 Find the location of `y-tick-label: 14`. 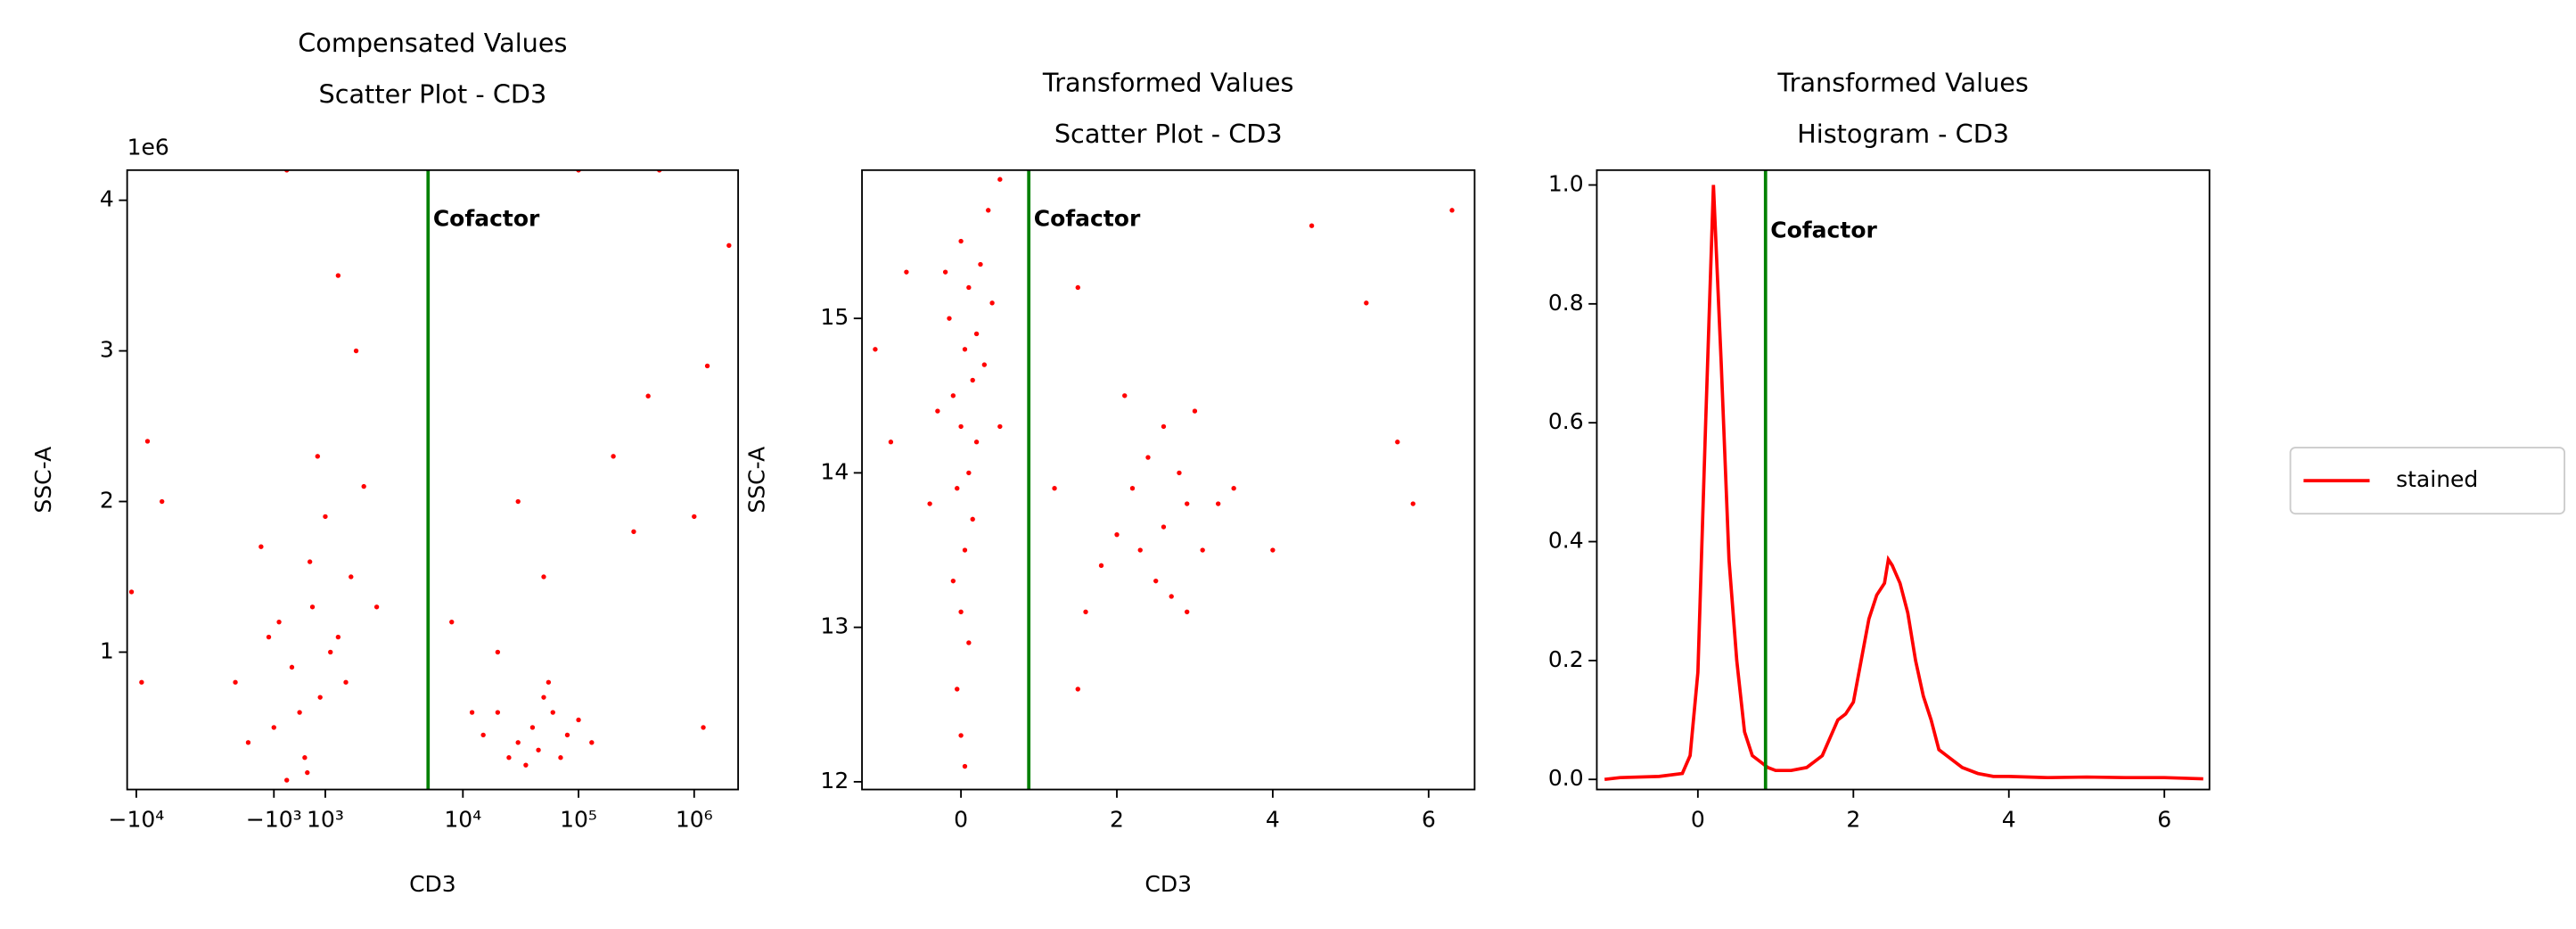

y-tick-label: 14 is located at coordinates (835, 471).